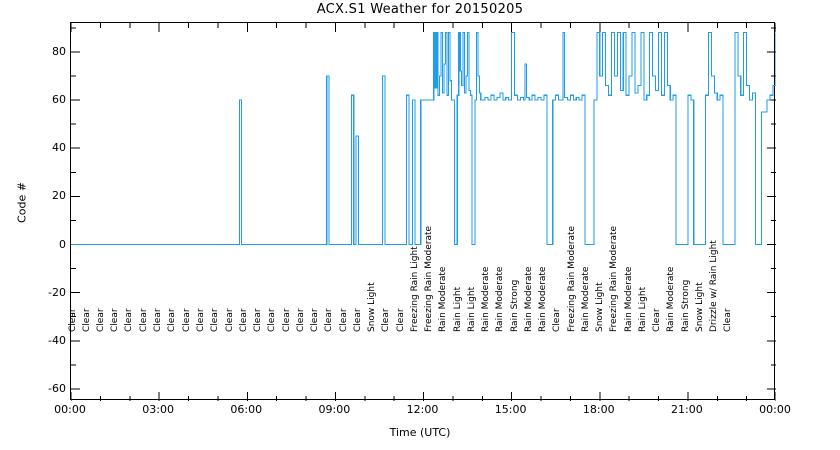 The image size is (840, 450). Describe the element at coordinates (414, 289) in the screenshot. I see `condition-label: Freezing Rain Light` at that location.